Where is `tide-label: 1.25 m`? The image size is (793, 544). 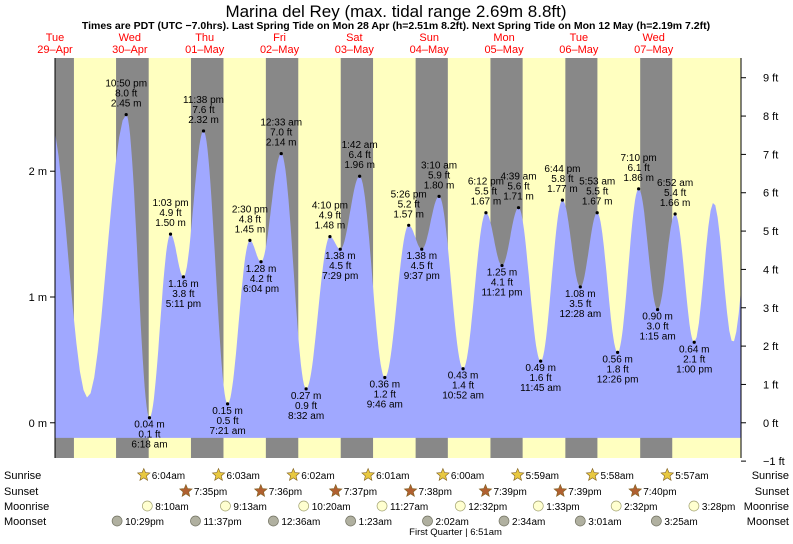 tide-label: 1.25 m is located at coordinates (502, 273).